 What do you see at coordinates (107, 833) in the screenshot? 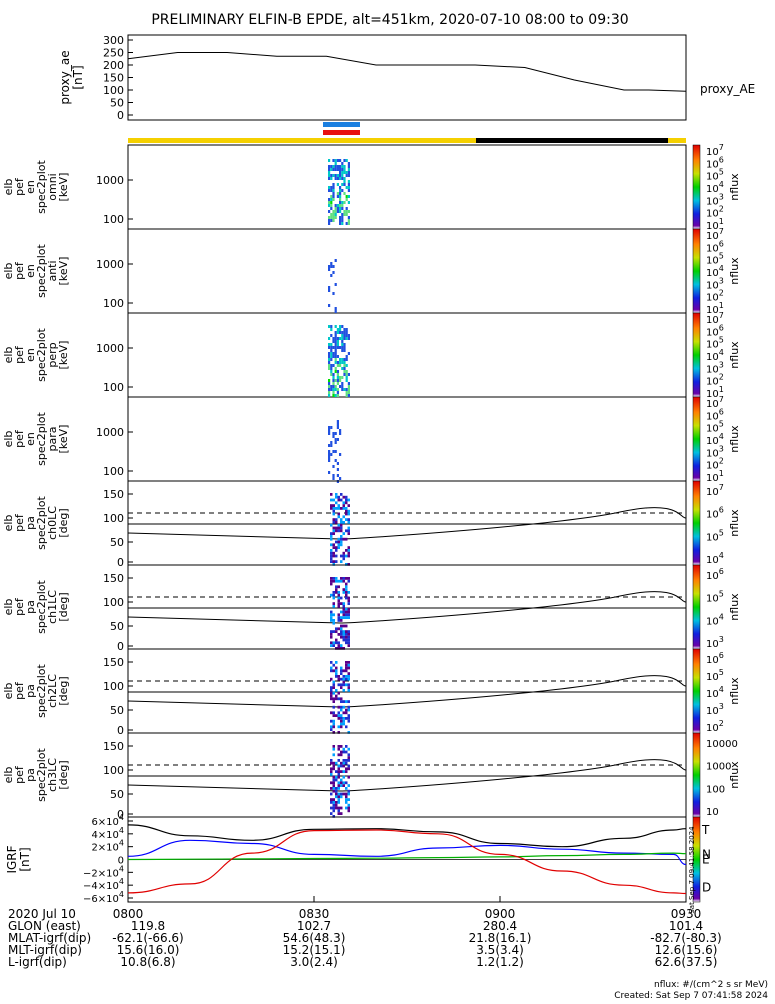
I see `ytick-label: 4×10⁴` at bounding box center [107, 833].